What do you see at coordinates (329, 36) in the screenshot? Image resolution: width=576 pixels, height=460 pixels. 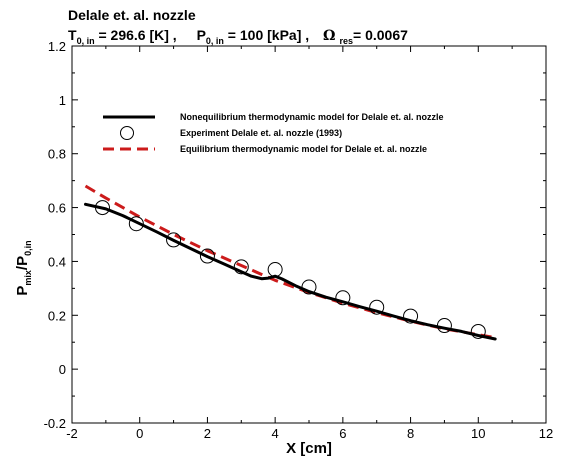 I see `omega-label: Ω` at bounding box center [329, 36].